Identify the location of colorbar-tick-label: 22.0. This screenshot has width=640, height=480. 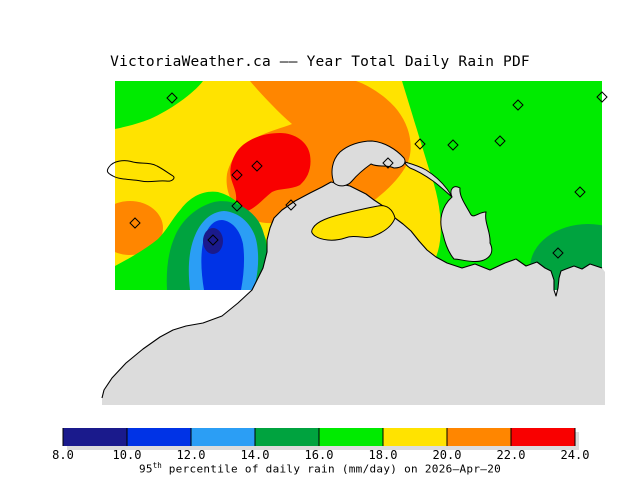
(511, 455).